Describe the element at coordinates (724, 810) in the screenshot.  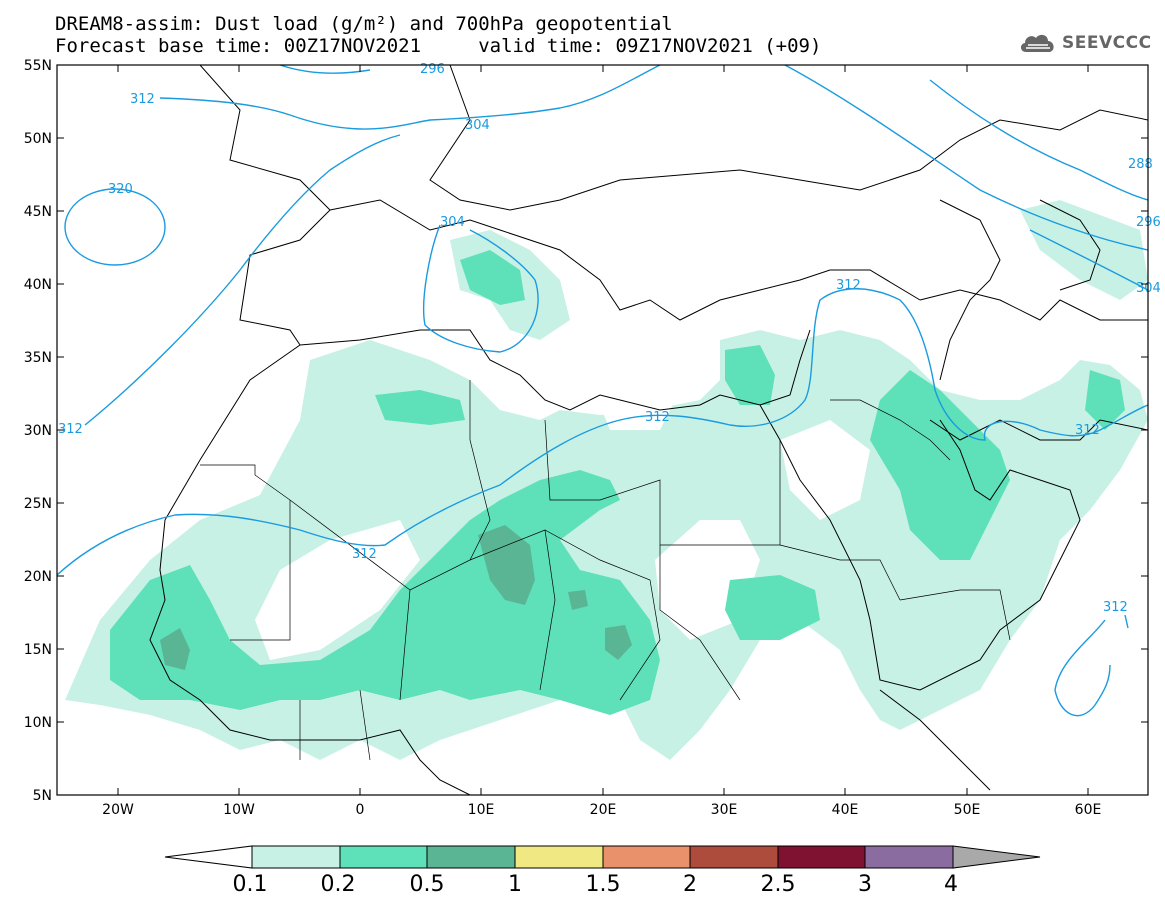
I see `lon-label: 30E` at that location.